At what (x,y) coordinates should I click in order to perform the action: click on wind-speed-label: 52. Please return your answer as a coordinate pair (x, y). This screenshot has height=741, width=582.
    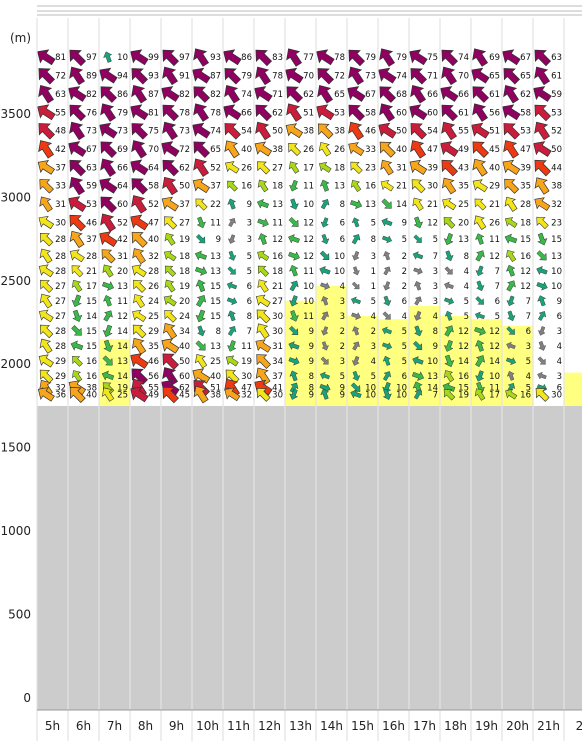
    Looking at the image, I should click on (153, 205).